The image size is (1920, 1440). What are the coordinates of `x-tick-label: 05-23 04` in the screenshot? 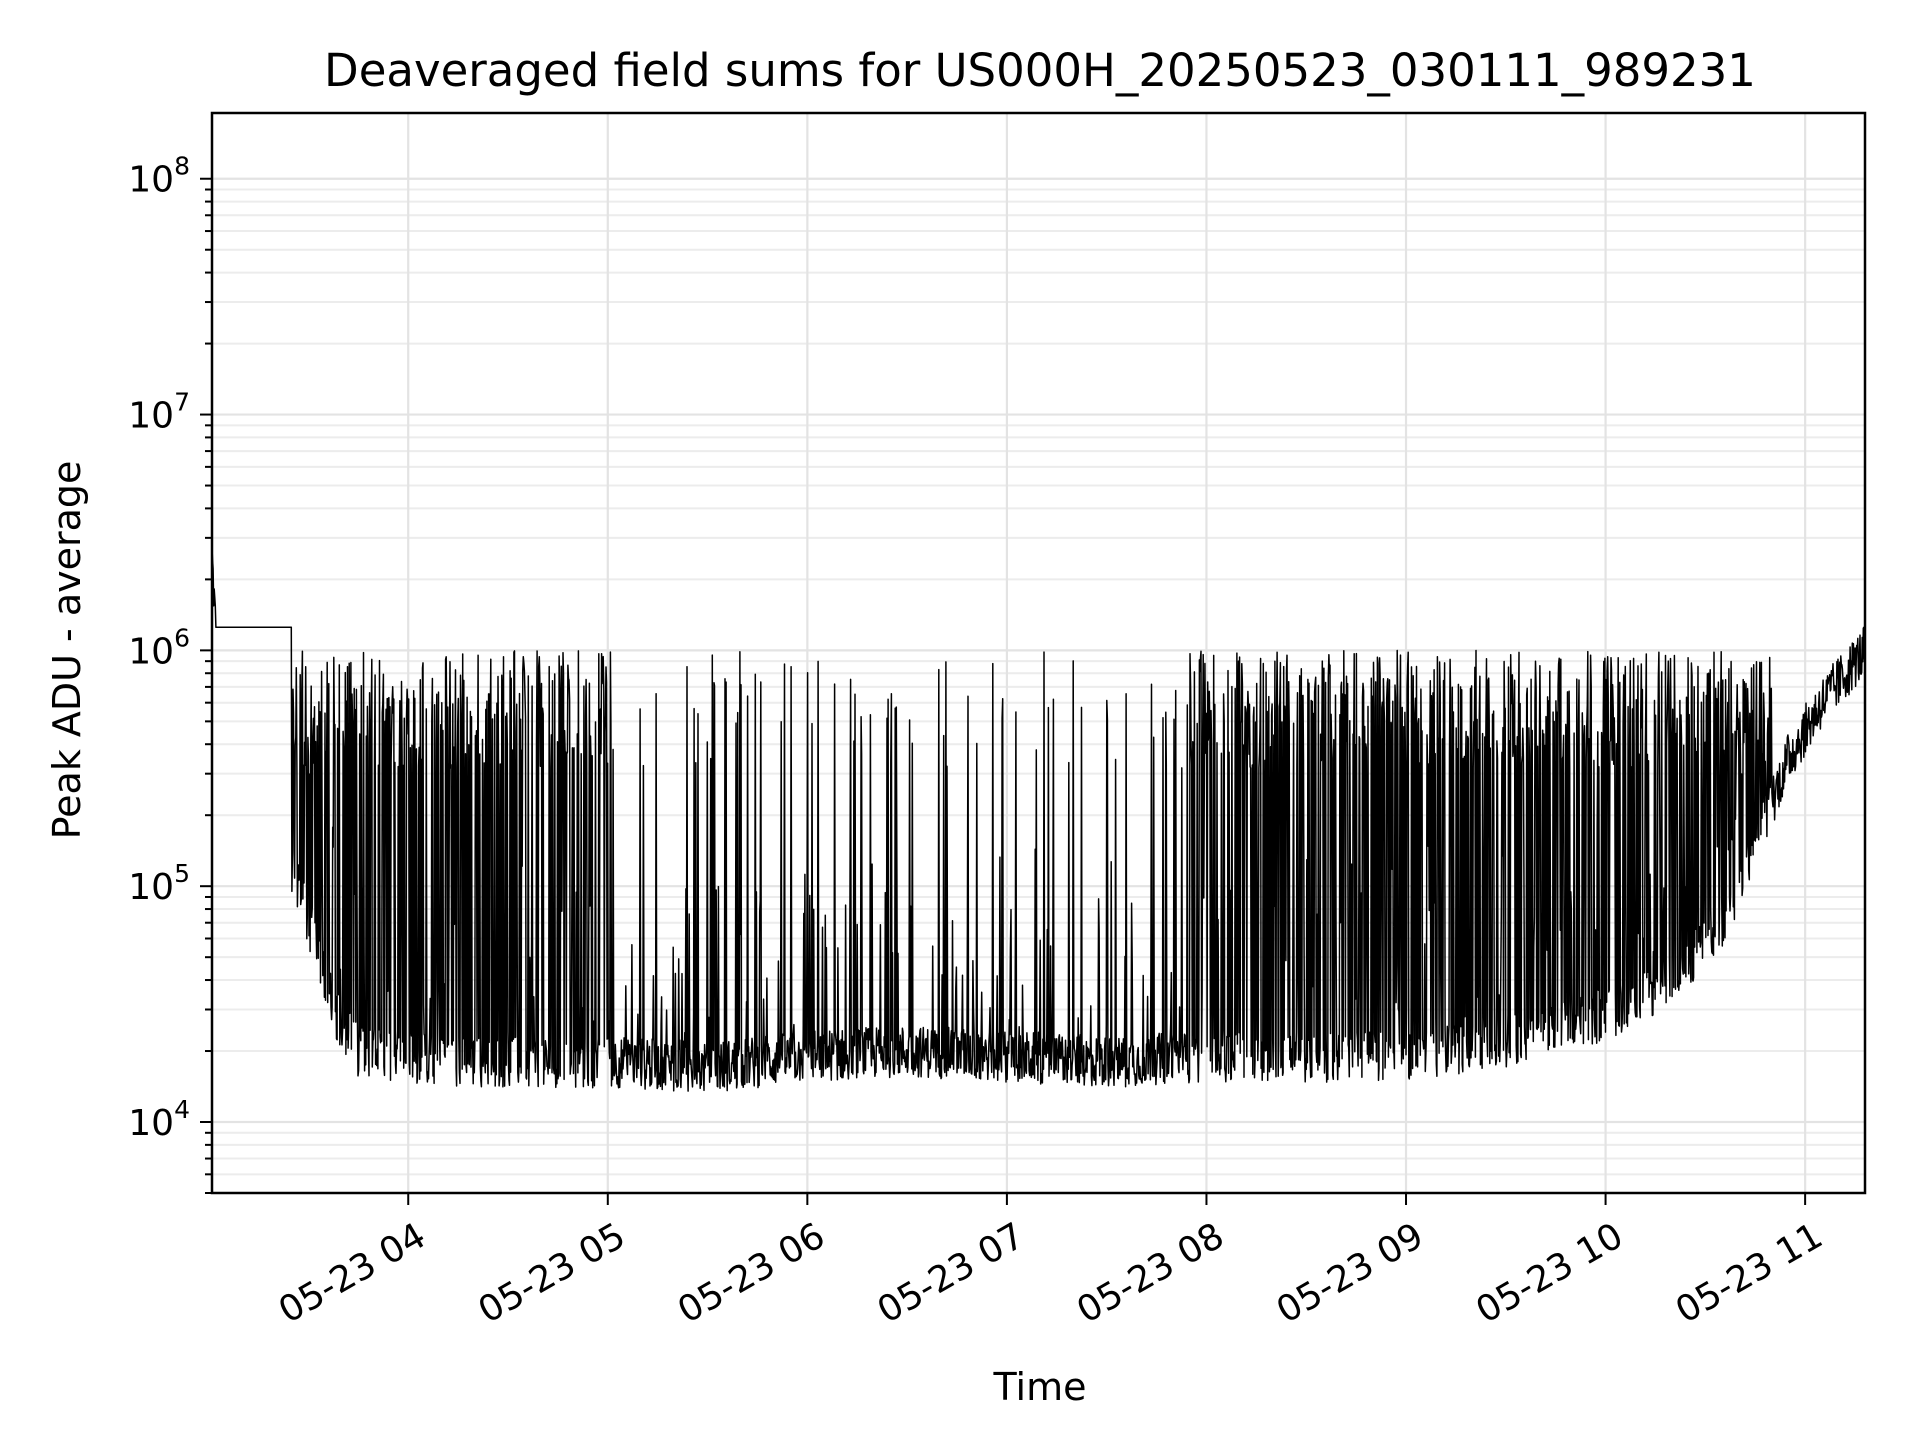 It's located at (352, 1273).